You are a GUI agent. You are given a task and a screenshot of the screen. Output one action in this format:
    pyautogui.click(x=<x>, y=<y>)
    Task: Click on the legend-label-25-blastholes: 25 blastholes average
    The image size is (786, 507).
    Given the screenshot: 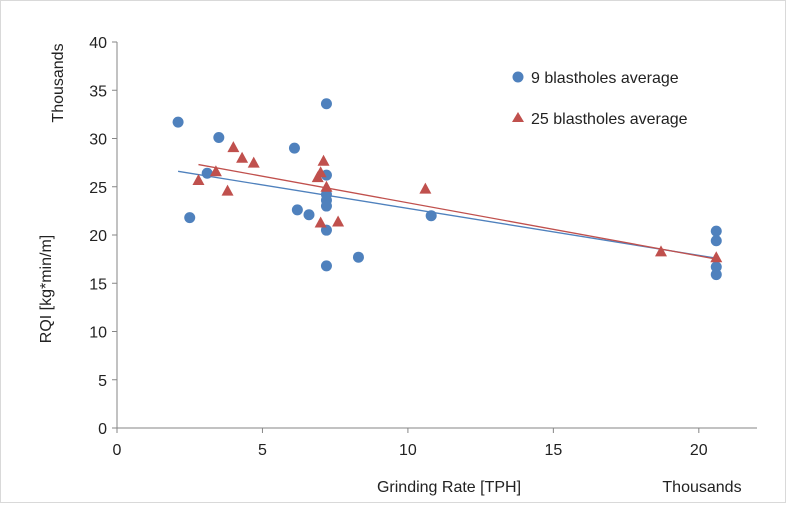 What is the action you would take?
    pyautogui.click(x=609, y=119)
    